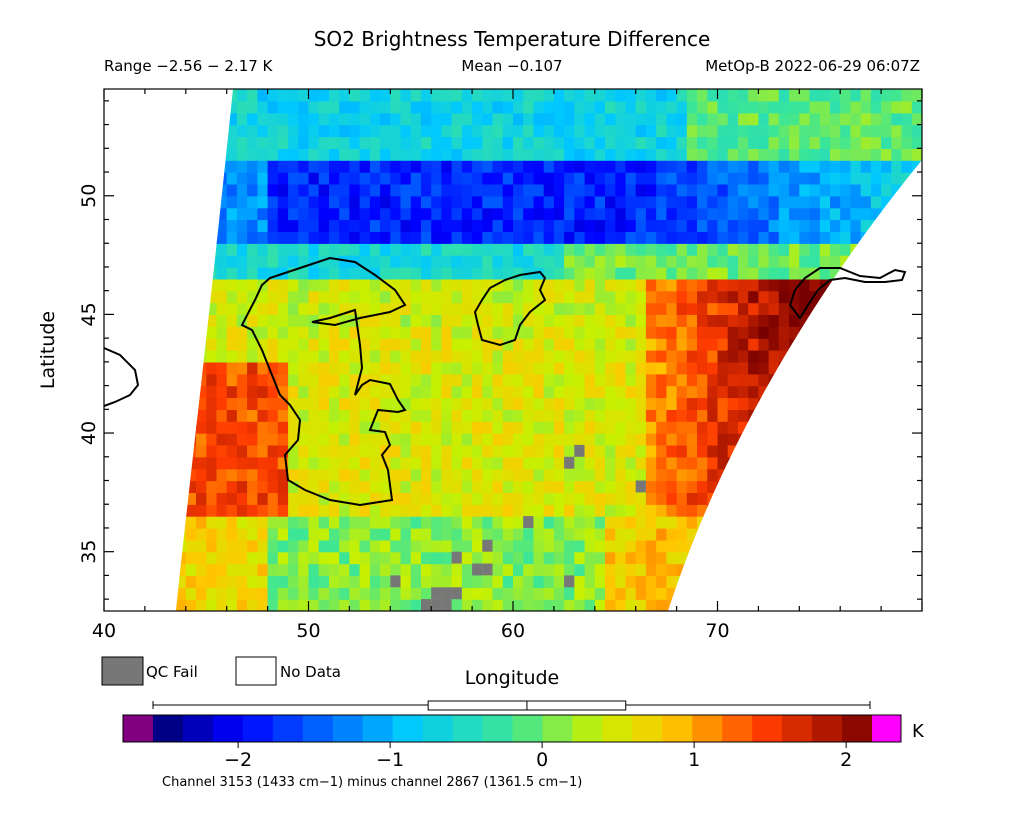 This screenshot has width=1024, height=813. Describe the element at coordinates (189, 66) in the screenshot. I see `range-label: Range −2.56 − 2.17 K` at that location.